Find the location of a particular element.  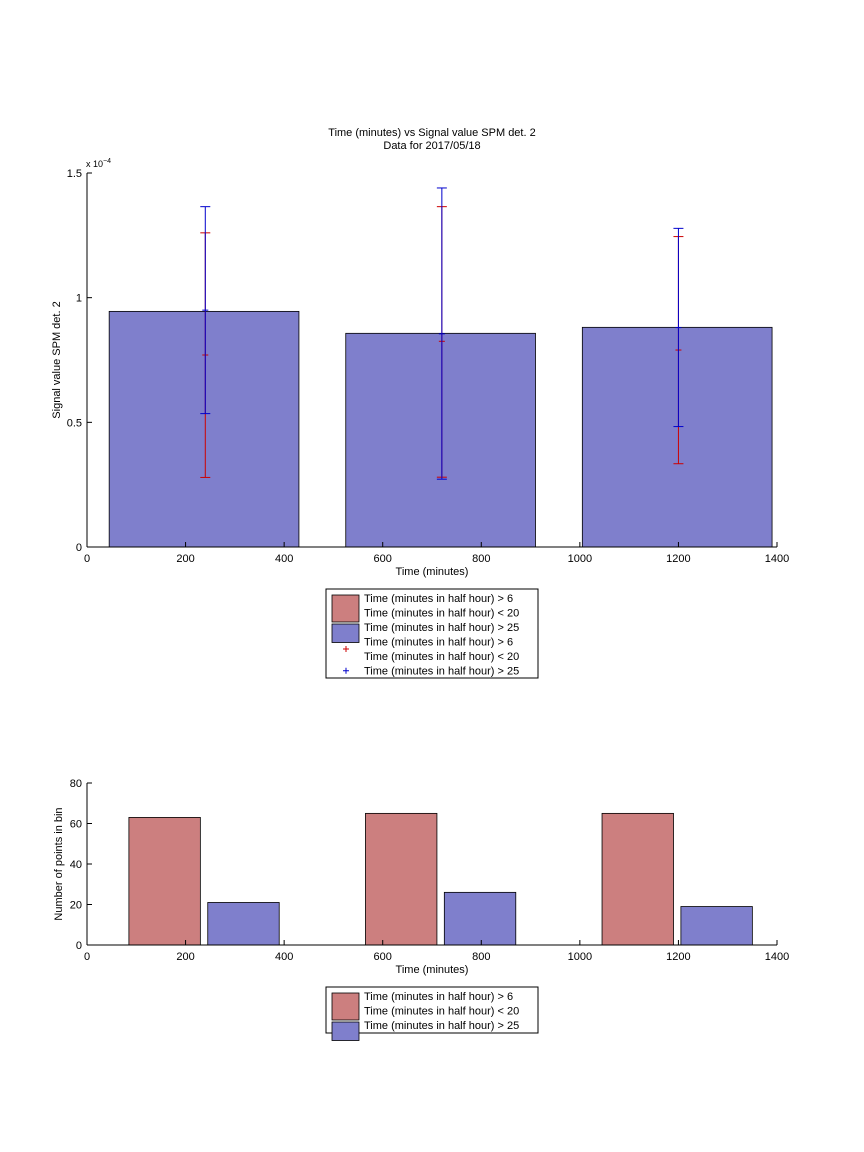

chart-top-exponent-base: x 10 is located at coordinates (94, 164).